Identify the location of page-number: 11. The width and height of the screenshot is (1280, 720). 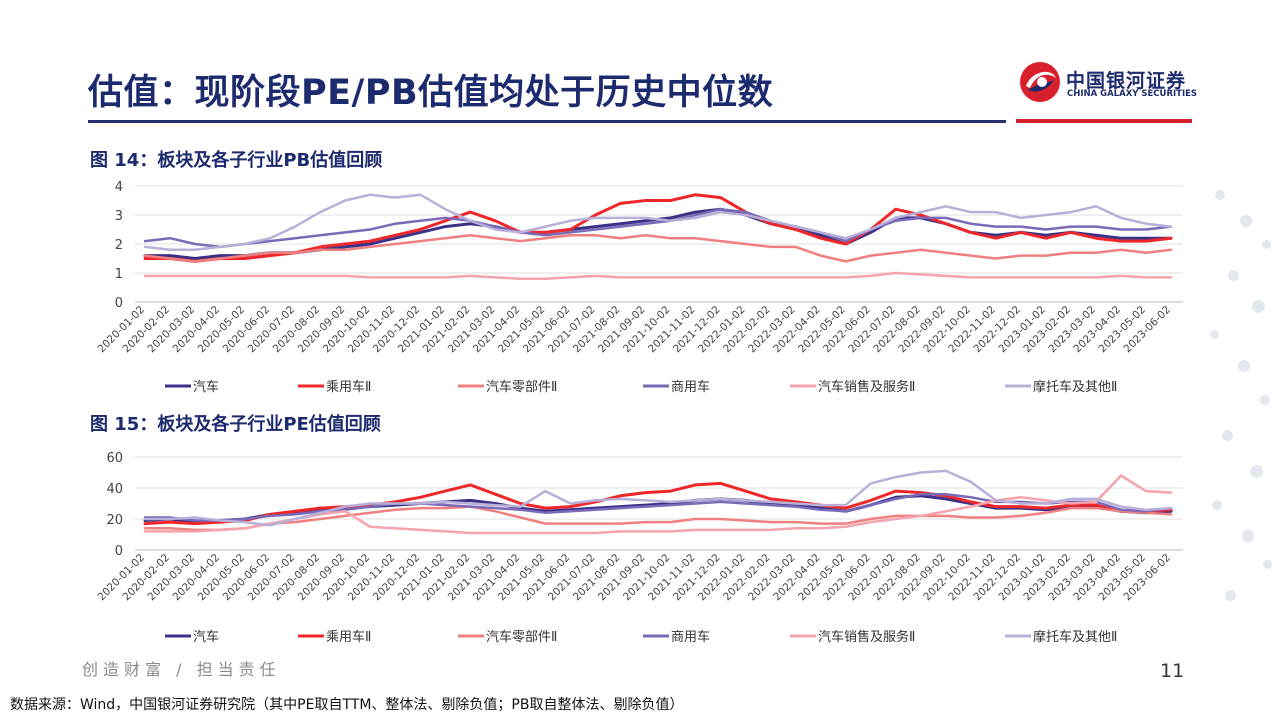
(1172, 671).